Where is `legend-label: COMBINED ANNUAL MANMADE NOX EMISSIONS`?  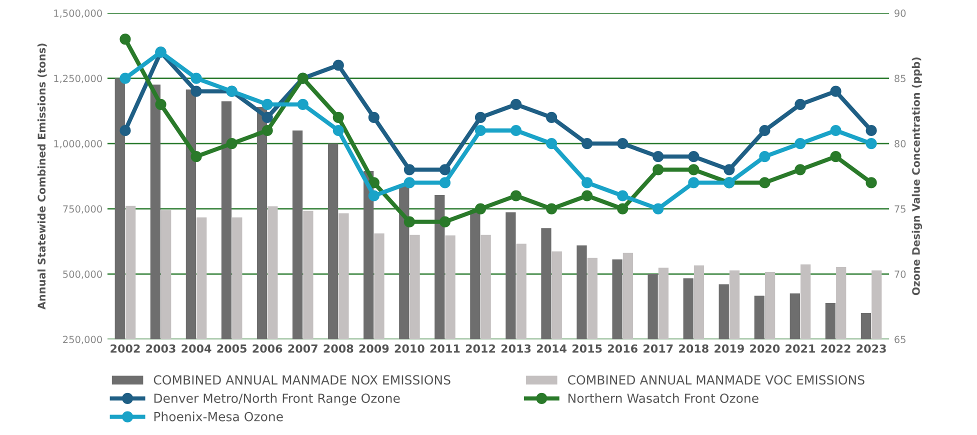 legend-label: COMBINED ANNUAL MANMADE NOX EMISSIONS is located at coordinates (302, 380).